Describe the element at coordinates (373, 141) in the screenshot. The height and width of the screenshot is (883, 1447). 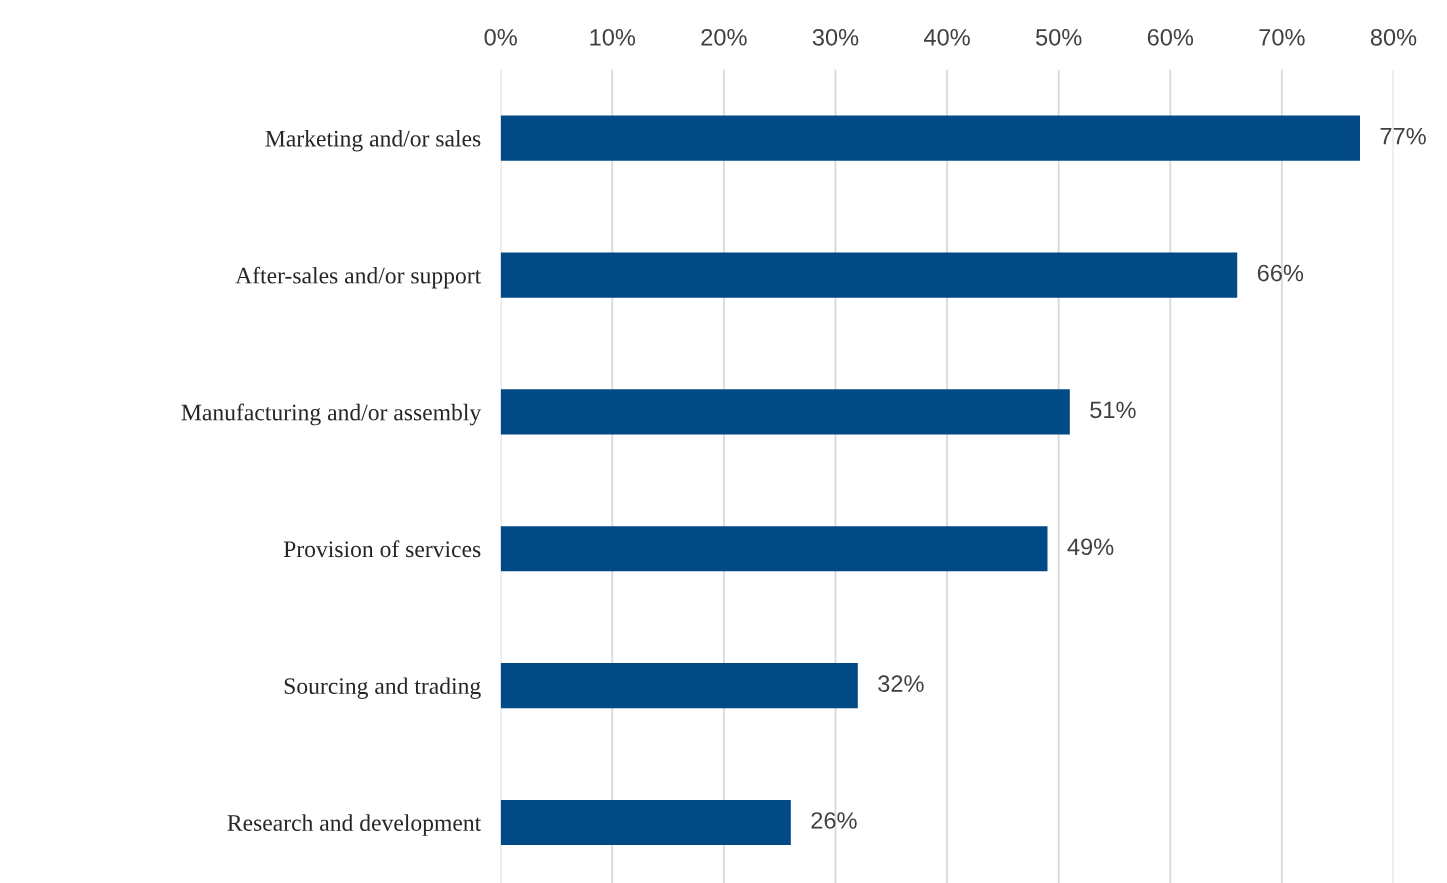
I see `y-tick-label: Marketing and/or sales` at that location.